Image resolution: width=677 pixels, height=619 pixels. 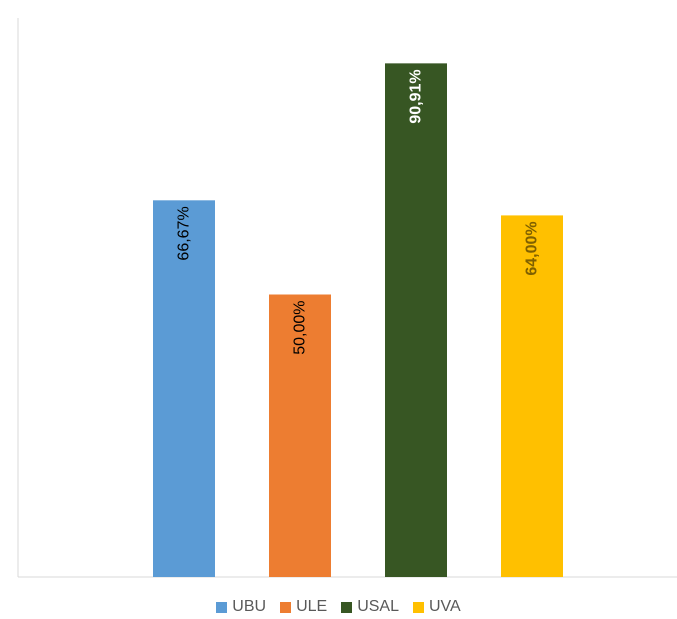 What do you see at coordinates (338, 607) in the screenshot?
I see `legend: UBU ULE USAL UVA` at bounding box center [338, 607].